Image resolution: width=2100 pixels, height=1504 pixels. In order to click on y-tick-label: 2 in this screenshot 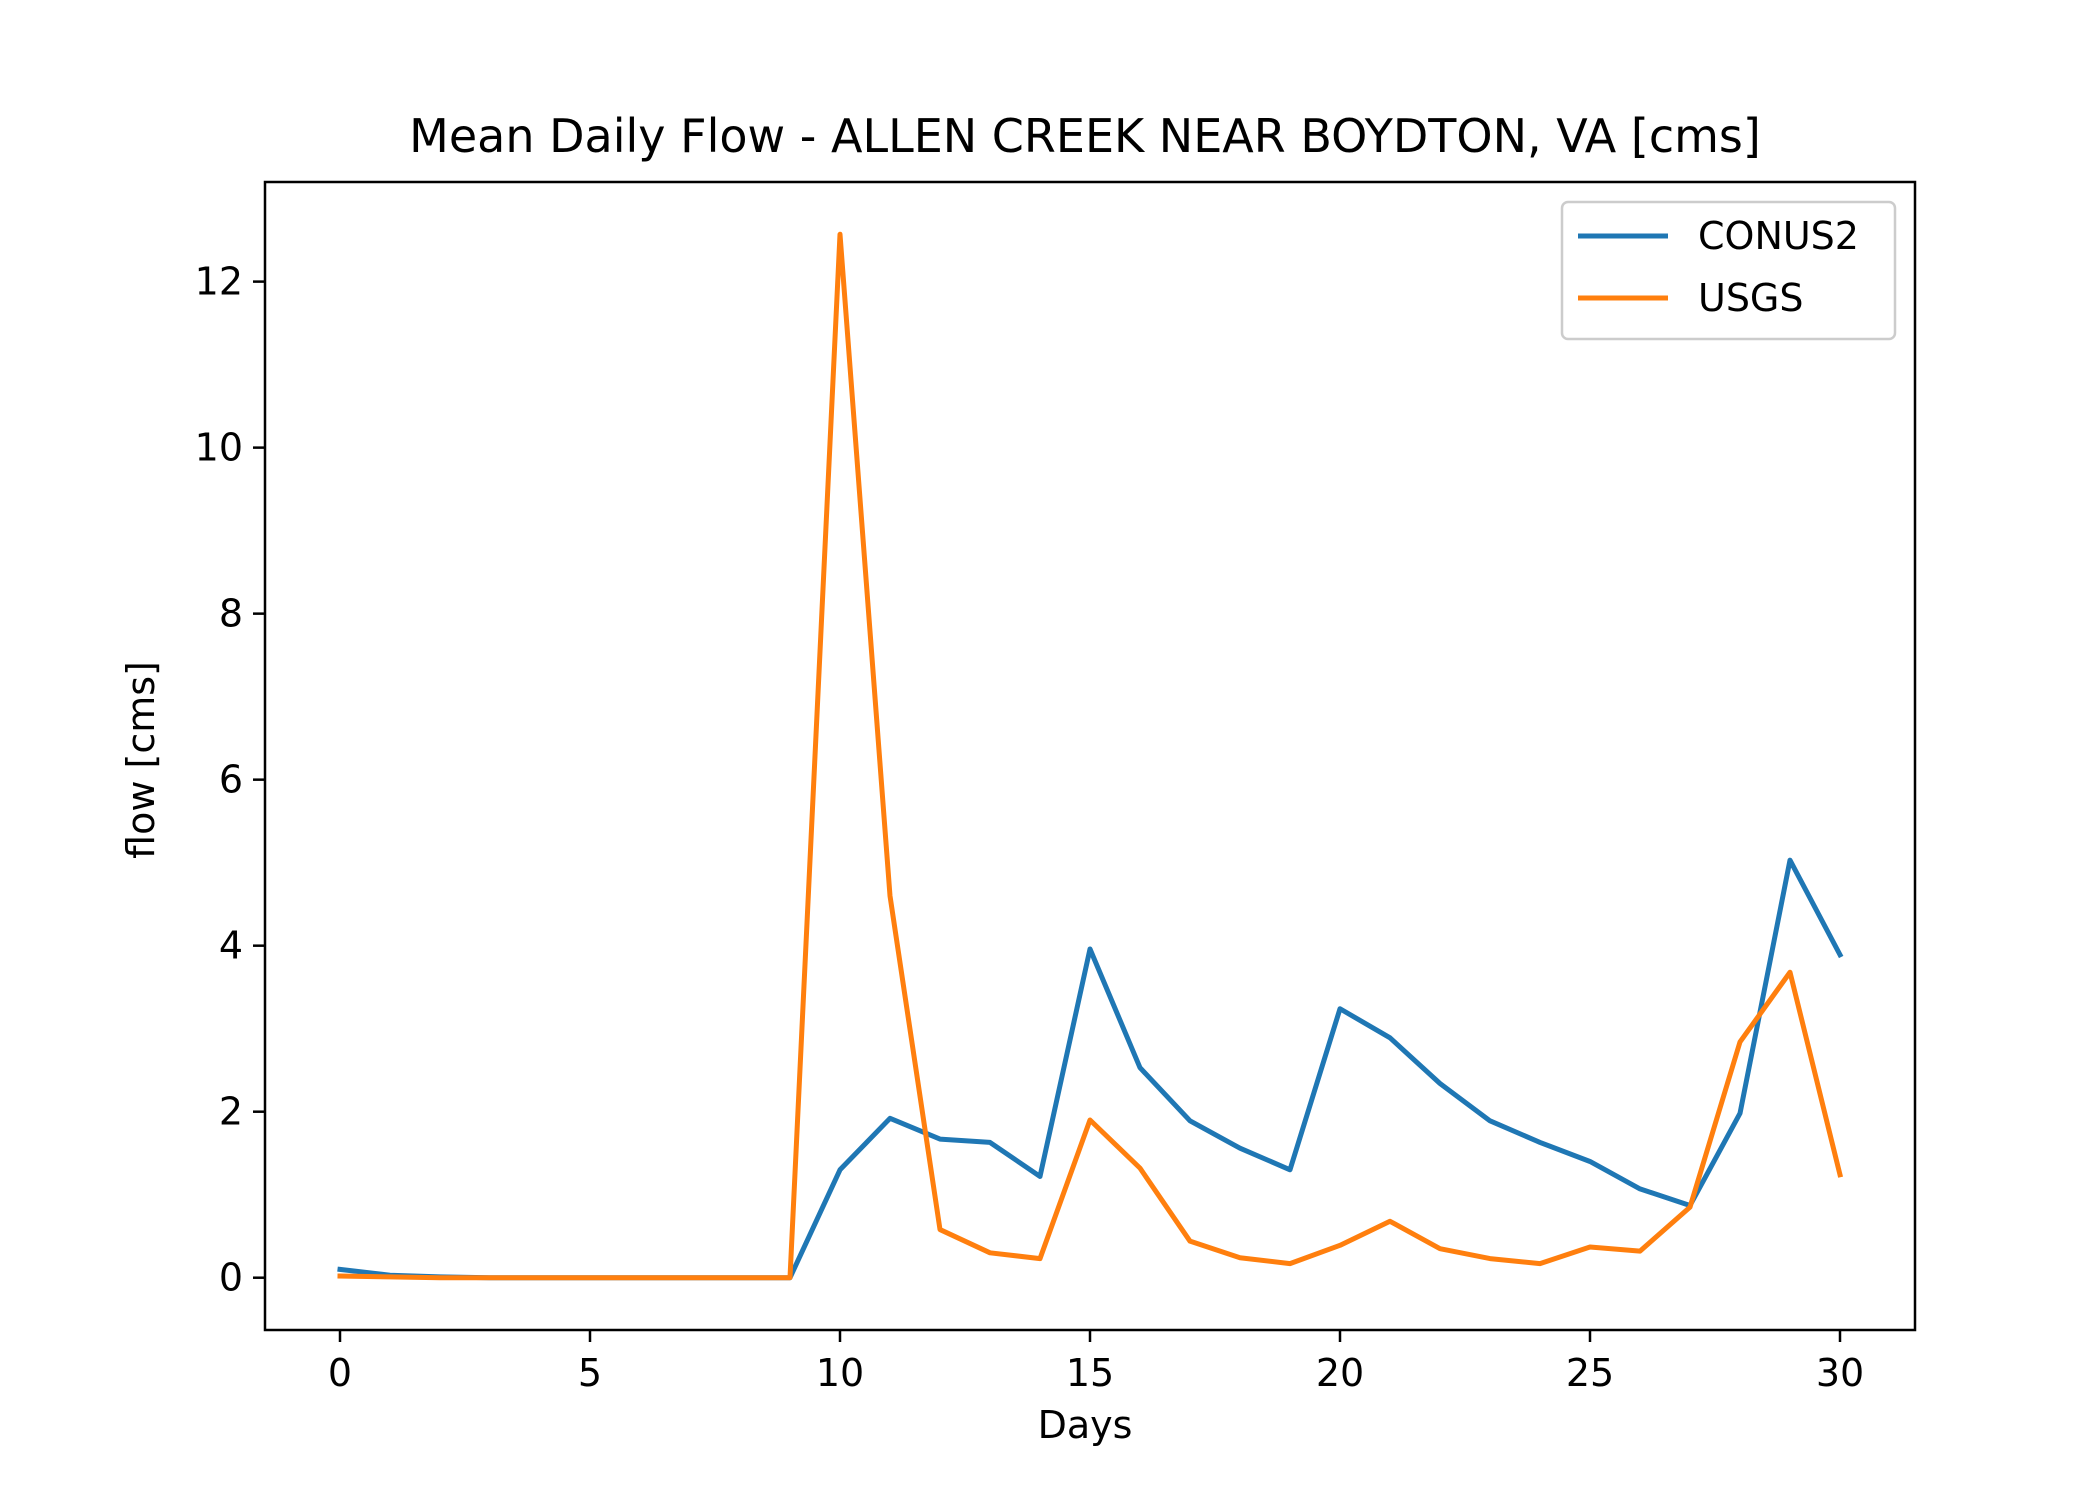, I will do `click(231, 1112)`.